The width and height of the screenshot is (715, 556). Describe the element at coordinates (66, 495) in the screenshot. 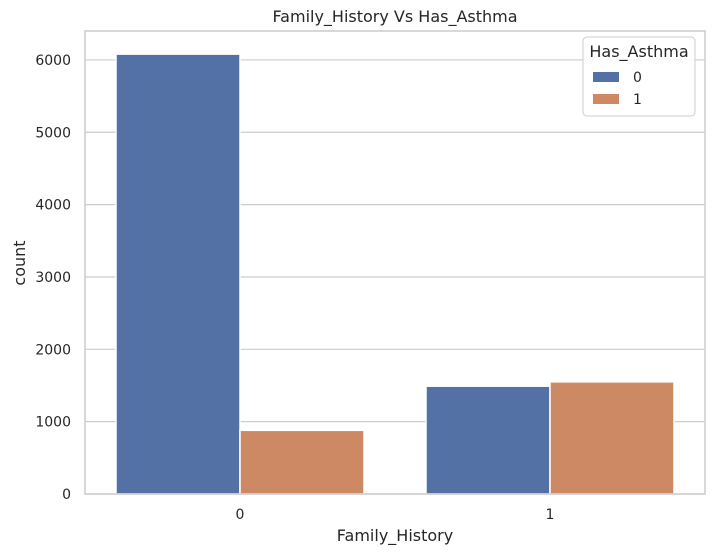

I see `y-tick-label: 0` at that location.